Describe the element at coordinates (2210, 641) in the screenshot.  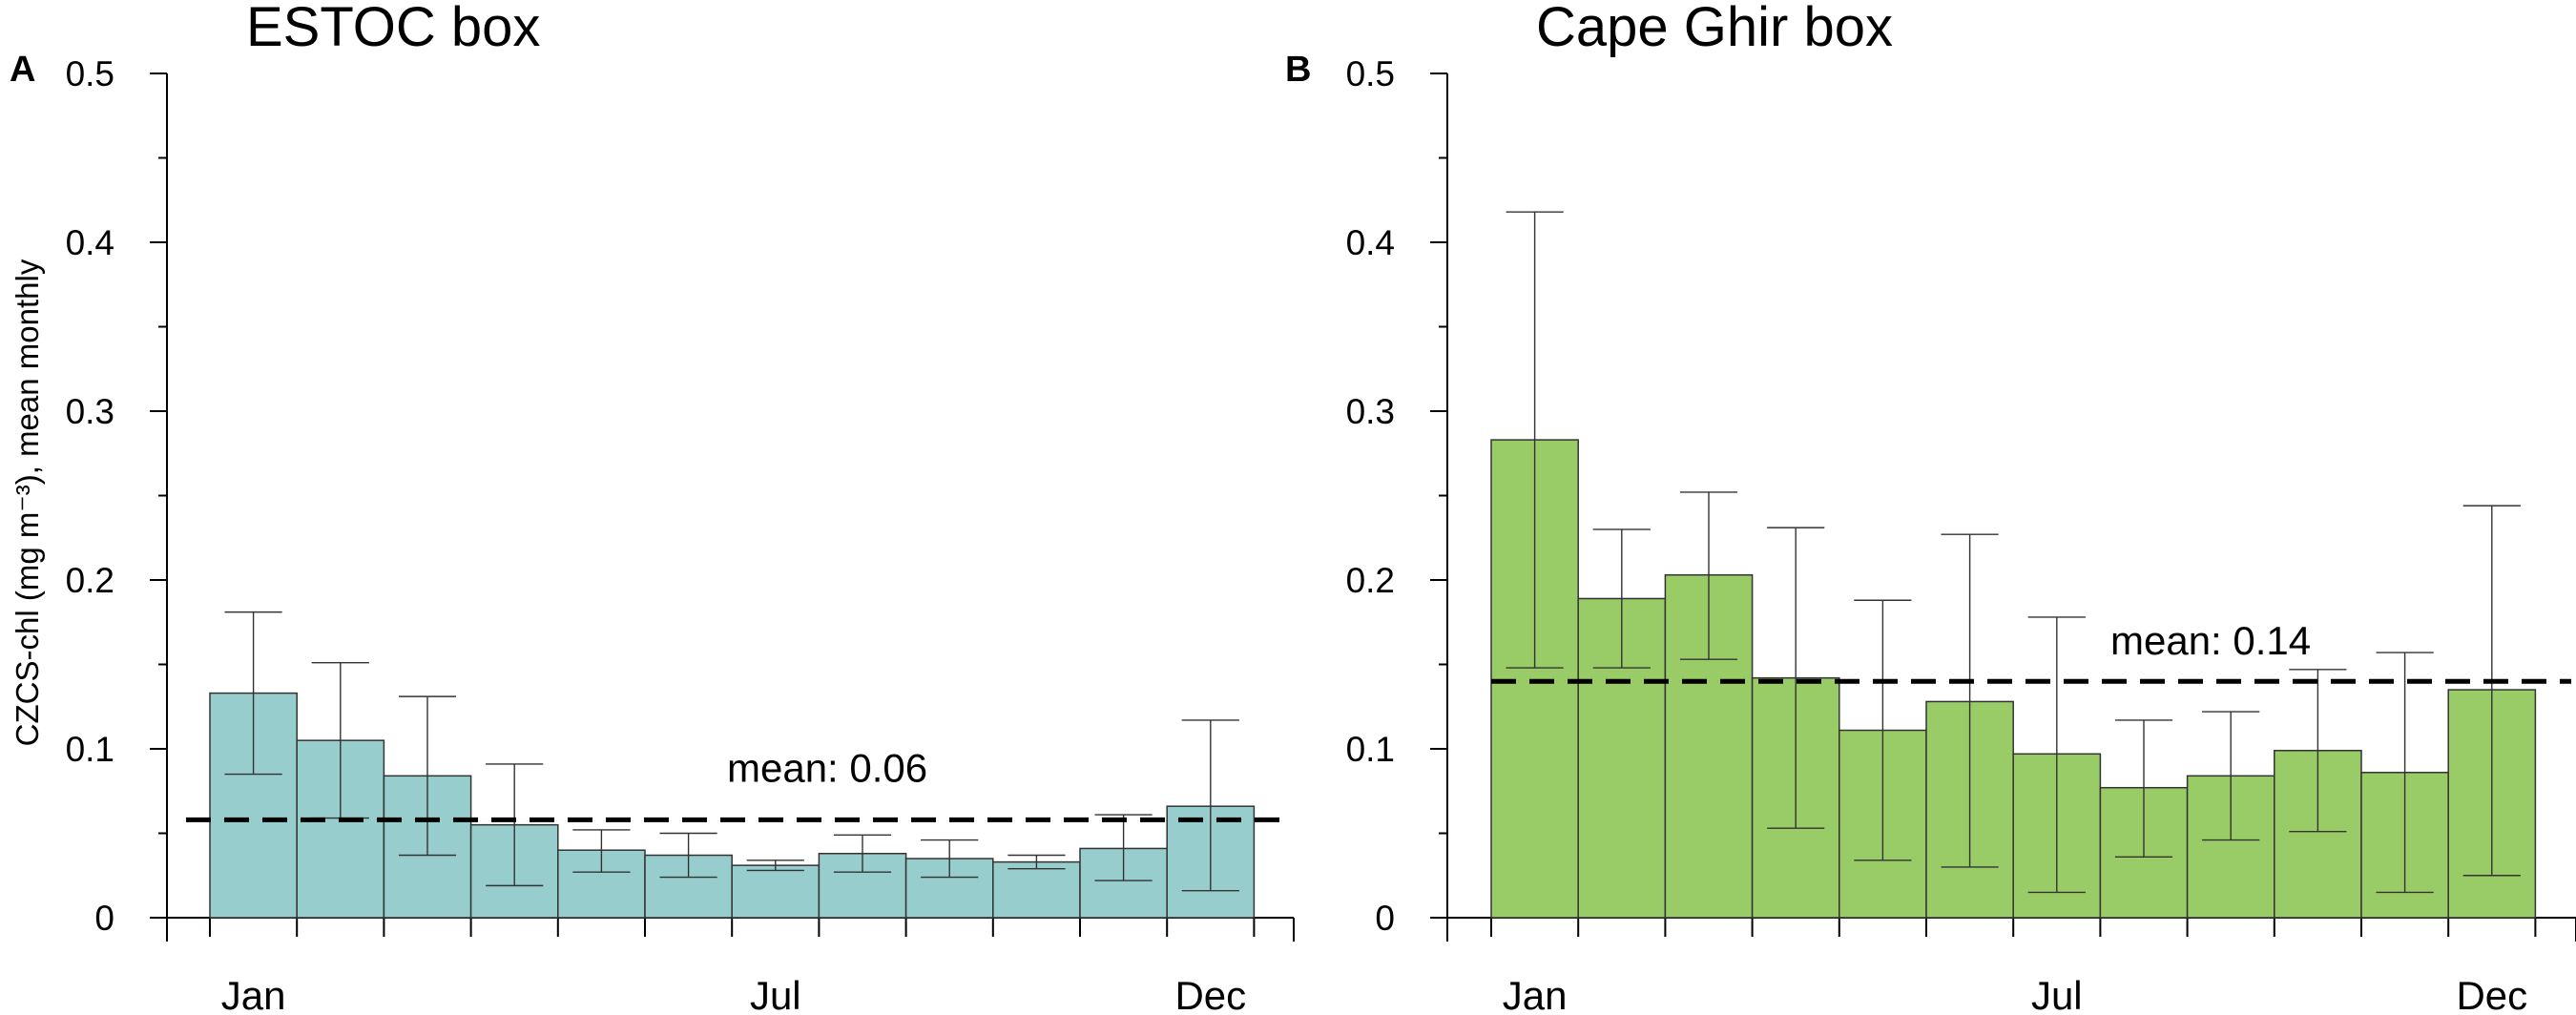
I see `mean-label: mean: 0.14` at that location.